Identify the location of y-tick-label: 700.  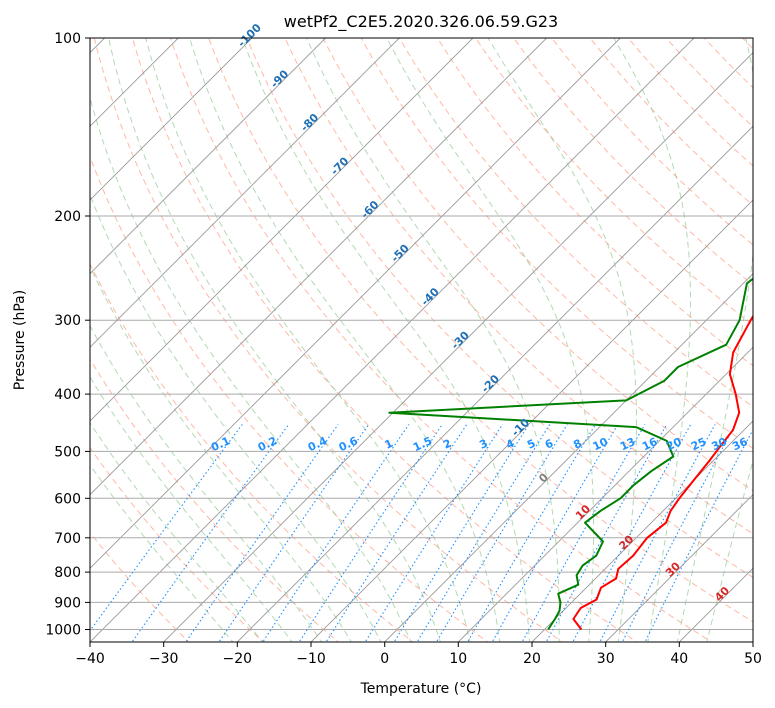
(67, 539).